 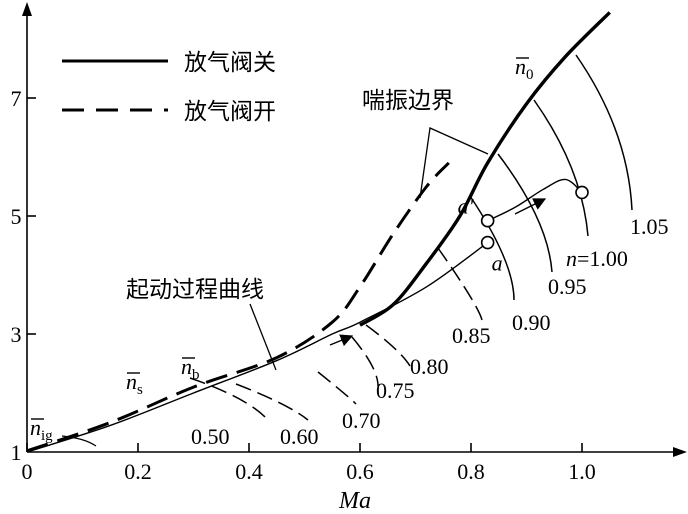 What do you see at coordinates (16, 216) in the screenshot?
I see `y-tick-label: 5` at bounding box center [16, 216].